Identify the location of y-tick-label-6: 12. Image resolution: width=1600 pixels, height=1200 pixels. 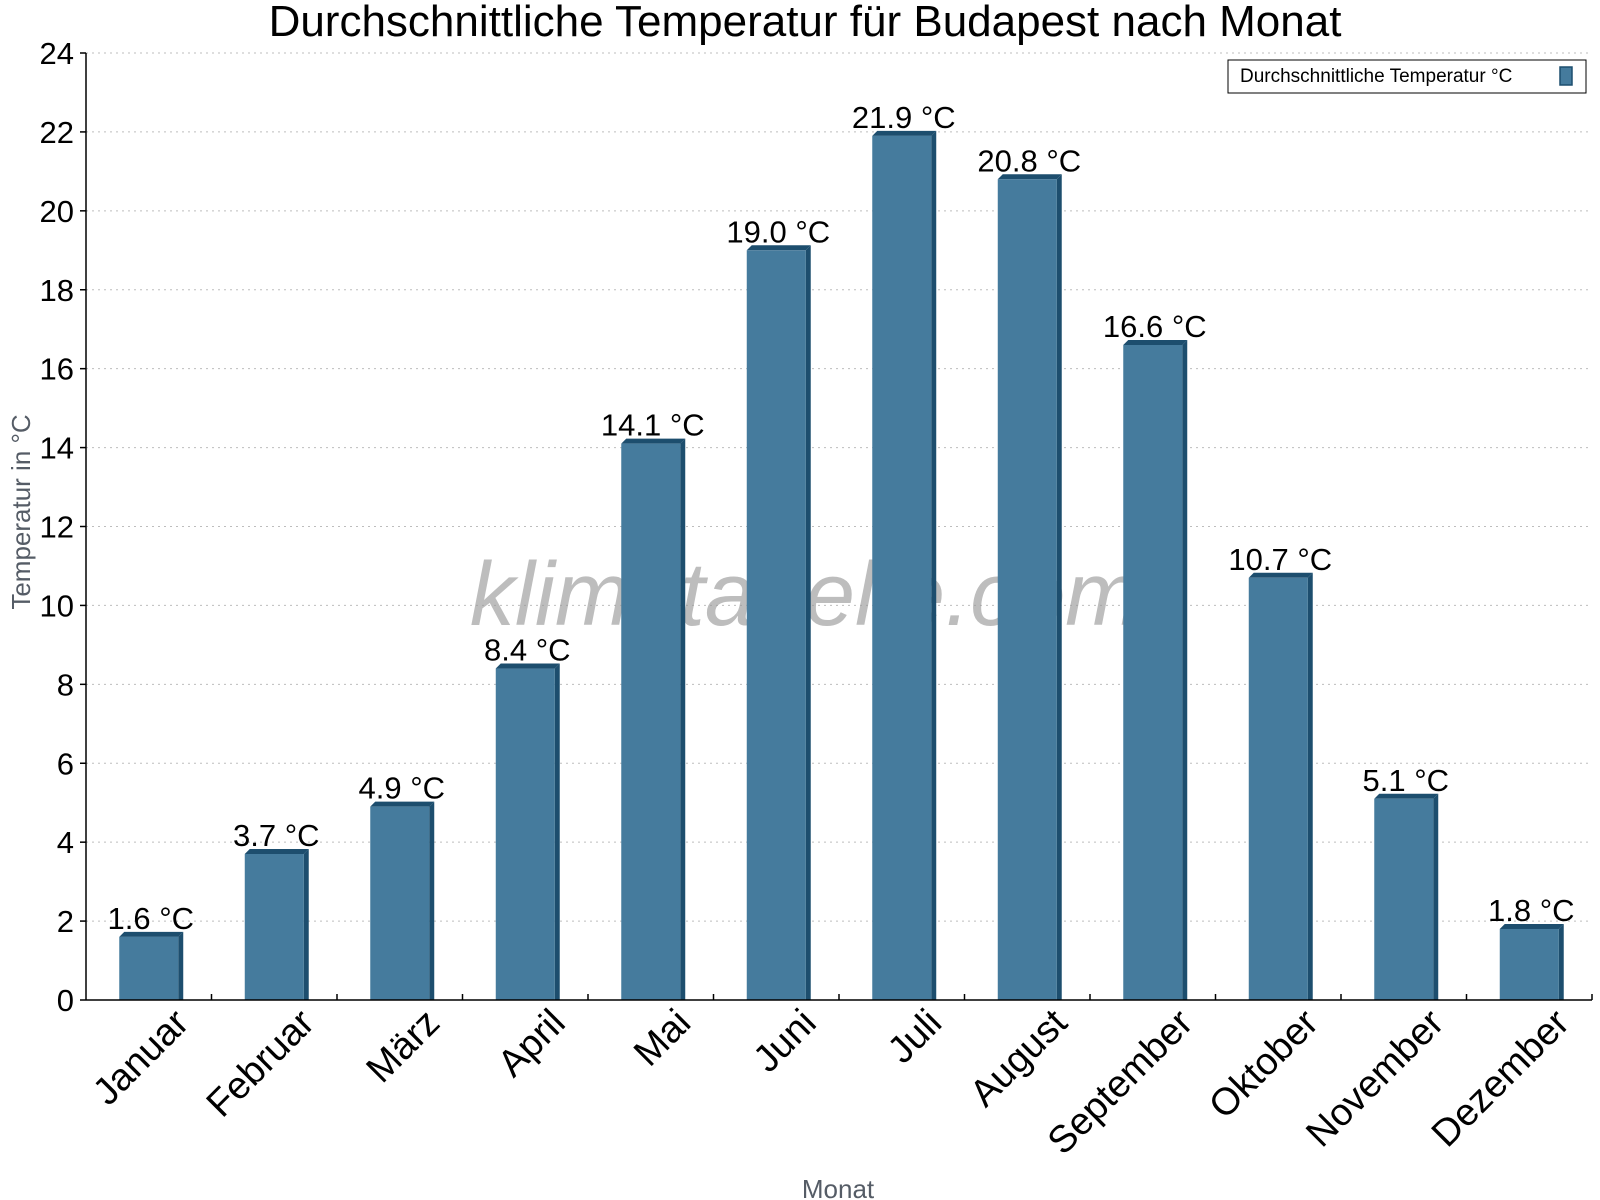
(57, 527).